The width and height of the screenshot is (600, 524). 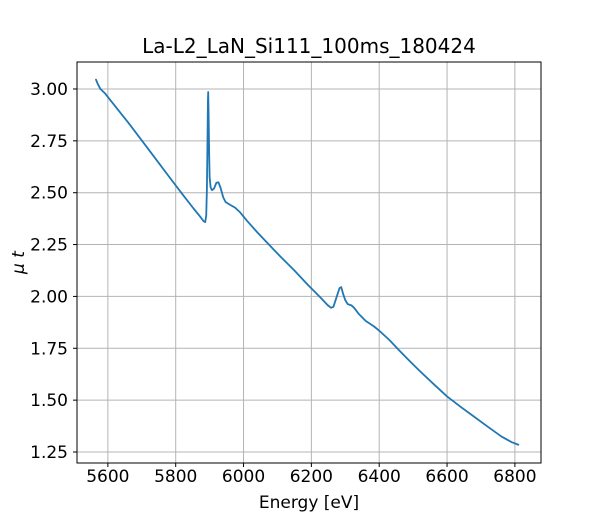 I want to click on y-axis-label: μ t, so click(x=19, y=262).